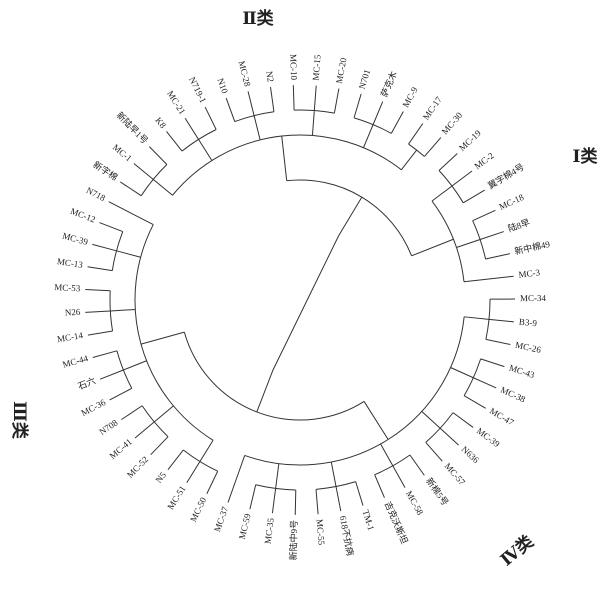 Image resolution: width=603 pixels, height=605 pixels. Describe the element at coordinates (258, 18) in the screenshot. I see `class-label: Ⅱ类` at that location.